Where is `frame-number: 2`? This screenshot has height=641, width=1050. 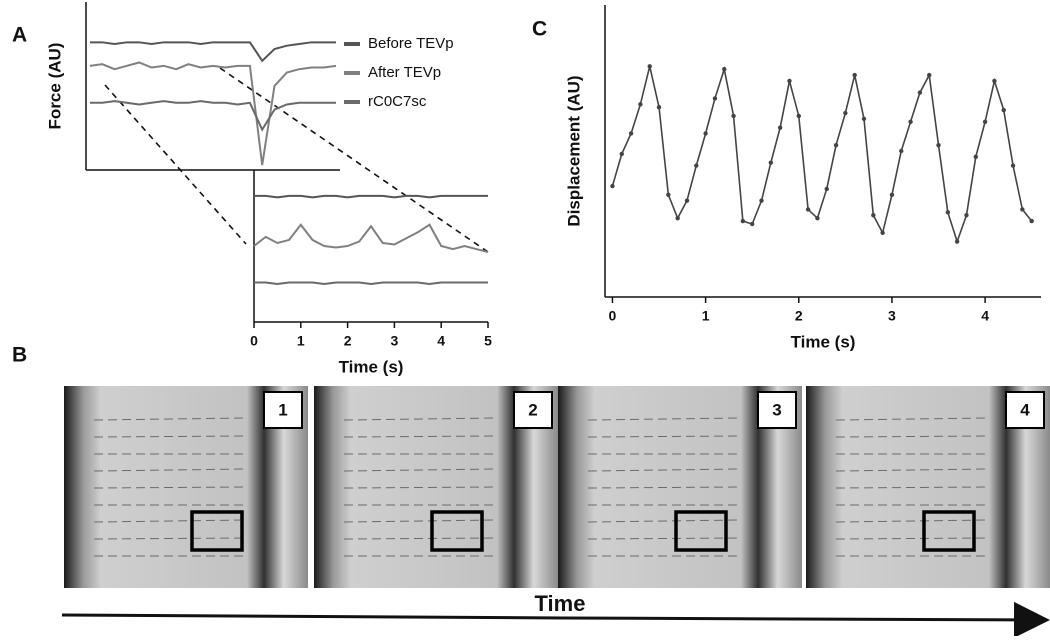
frame-number: 2 is located at coordinates (532, 409).